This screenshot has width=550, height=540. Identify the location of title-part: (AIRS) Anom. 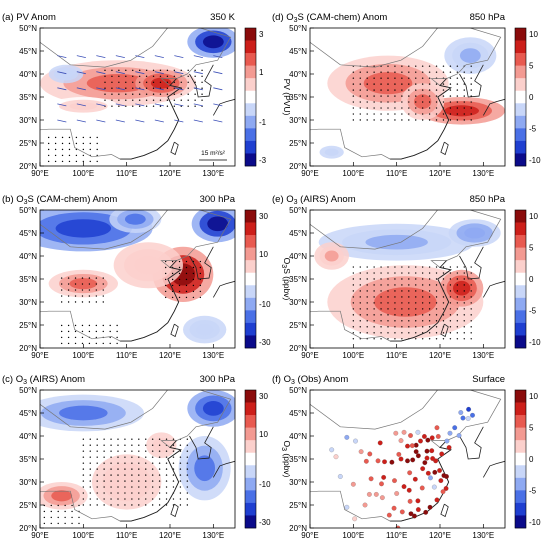
(327, 199).